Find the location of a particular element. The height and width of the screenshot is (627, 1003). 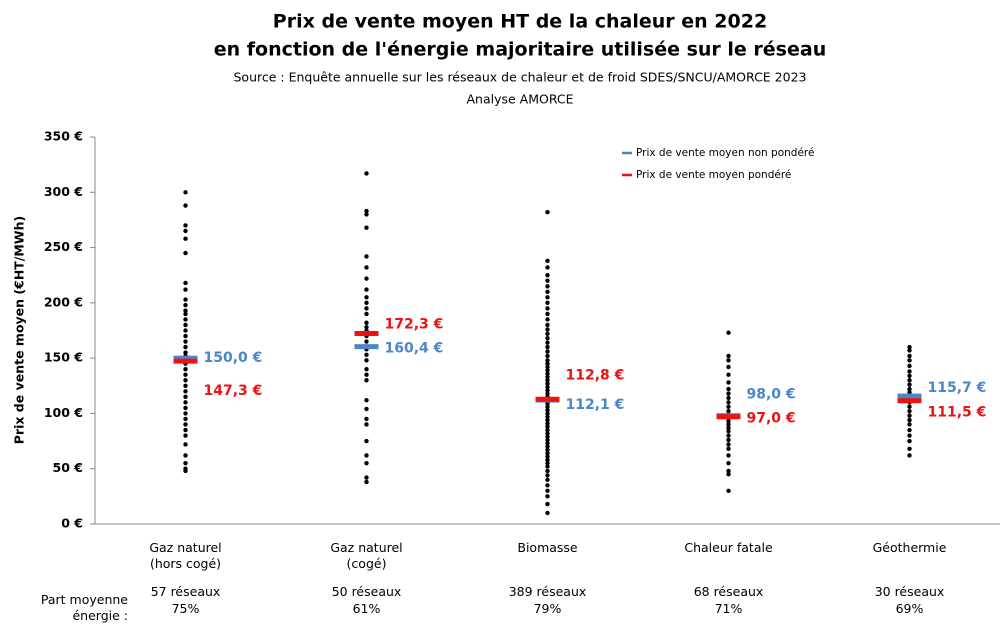

value-label: 150,0 € is located at coordinates (233, 358).